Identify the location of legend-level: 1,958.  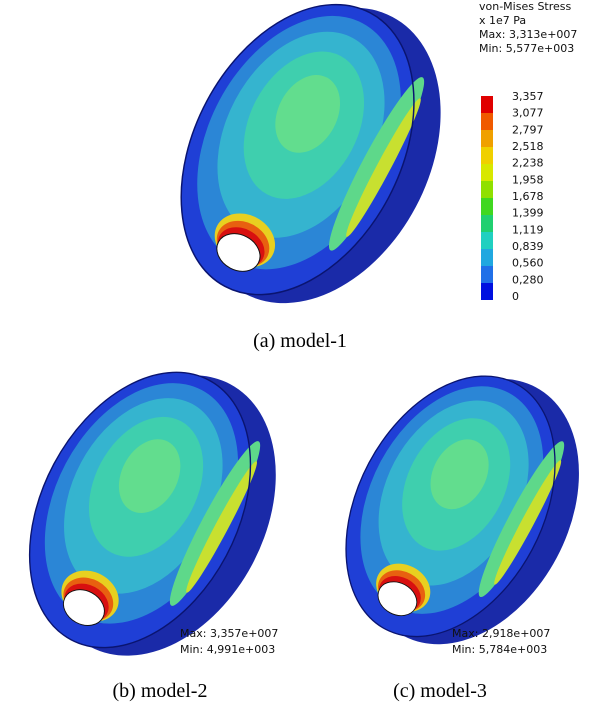
(528, 179).